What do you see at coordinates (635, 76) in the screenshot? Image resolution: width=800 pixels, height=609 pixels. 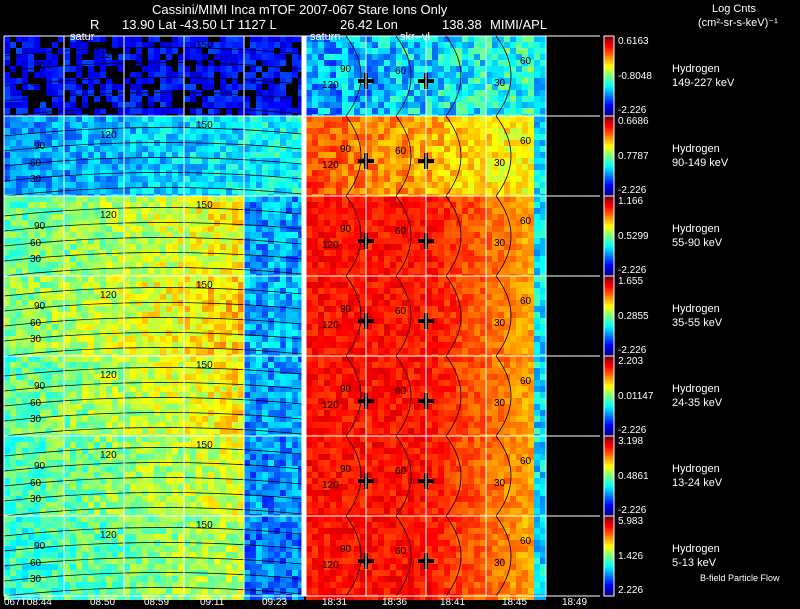 I see `colorbar-mid: -0.8048` at bounding box center [635, 76].